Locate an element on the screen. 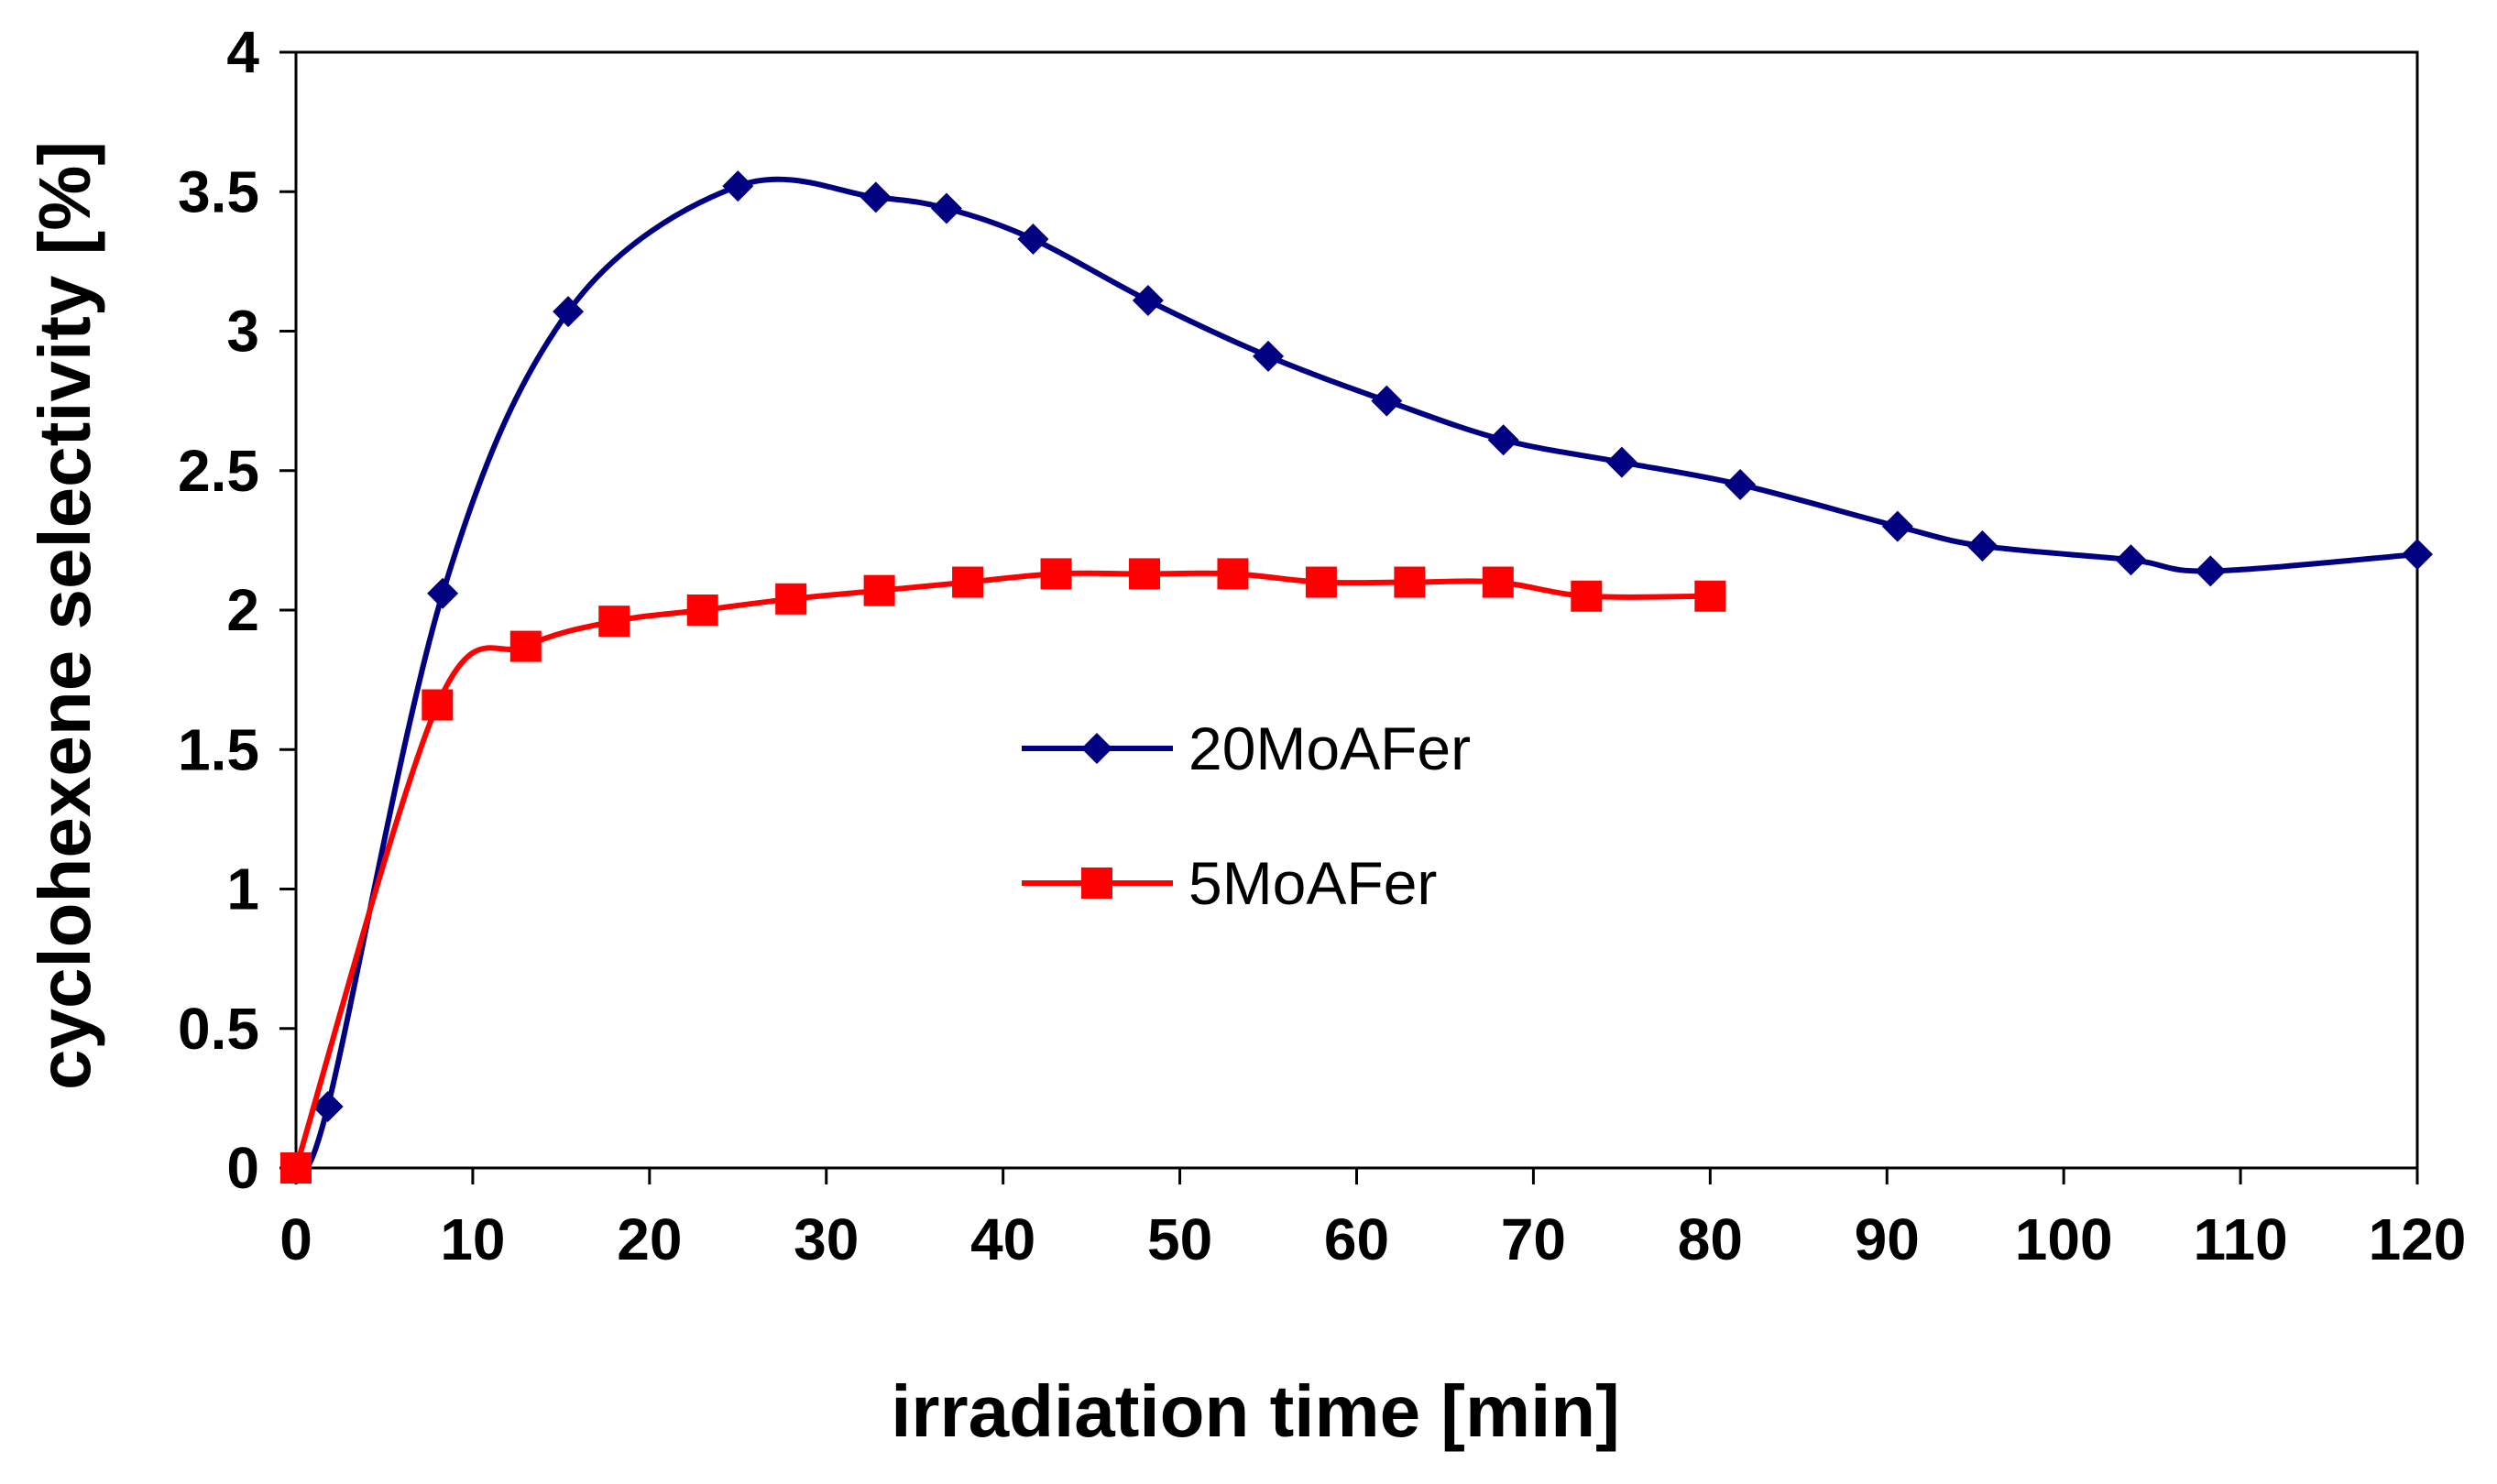 Image resolution: width=2497 pixels, height=1484 pixels. y-tick-label: 0.5 is located at coordinates (219, 1029).